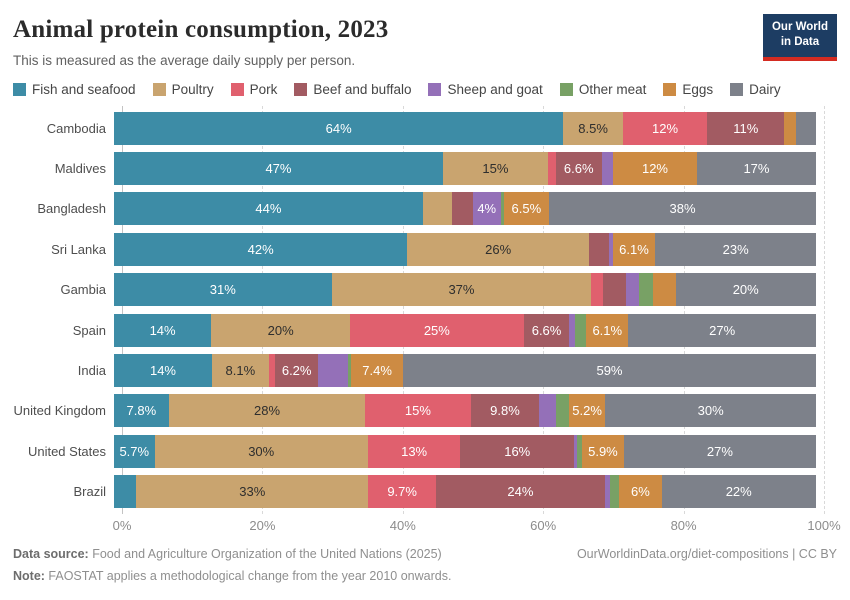  What do you see at coordinates (593, 128) in the screenshot?
I see `bar-segment-poultry: 8.5%` at bounding box center [593, 128].